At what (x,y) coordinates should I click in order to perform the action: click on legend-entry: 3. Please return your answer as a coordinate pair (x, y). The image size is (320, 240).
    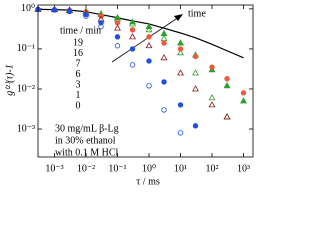
    Looking at the image, I should click on (78, 84).